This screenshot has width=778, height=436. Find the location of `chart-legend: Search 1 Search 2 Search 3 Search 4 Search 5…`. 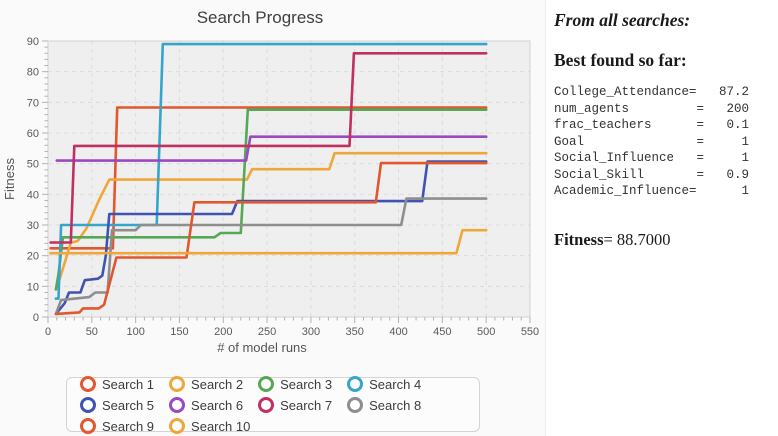

chart-legend: Search 1 Search 2 Search 3 Search 4 Search 5… is located at coordinates (273, 405).